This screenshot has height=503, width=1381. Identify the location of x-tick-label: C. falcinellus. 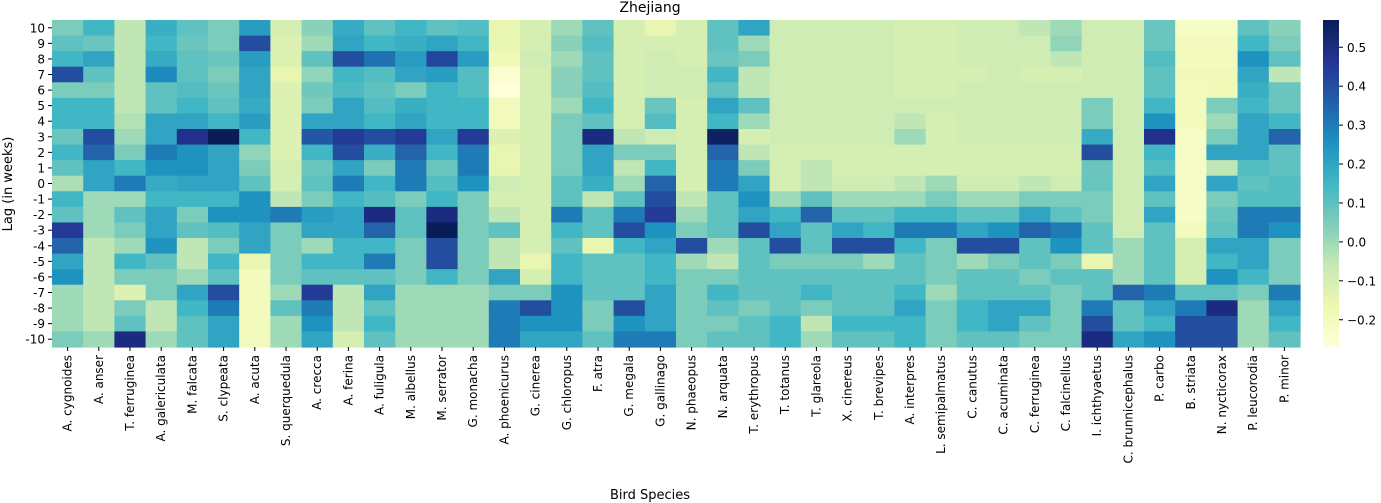
(1066, 393).